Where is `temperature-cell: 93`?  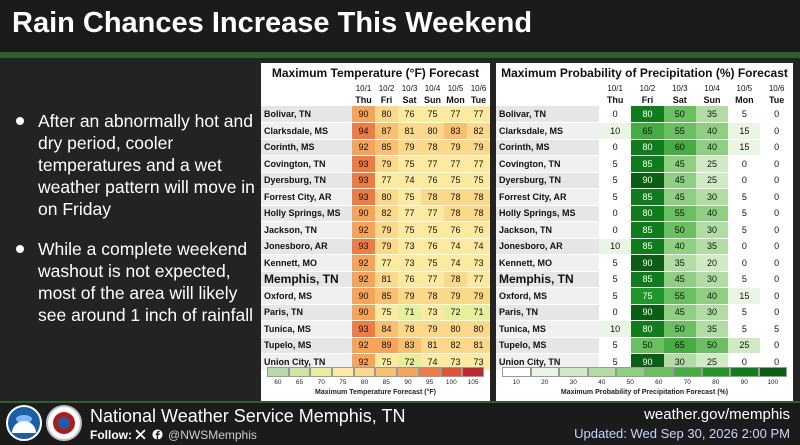
temperature-cell: 93 is located at coordinates (363, 164).